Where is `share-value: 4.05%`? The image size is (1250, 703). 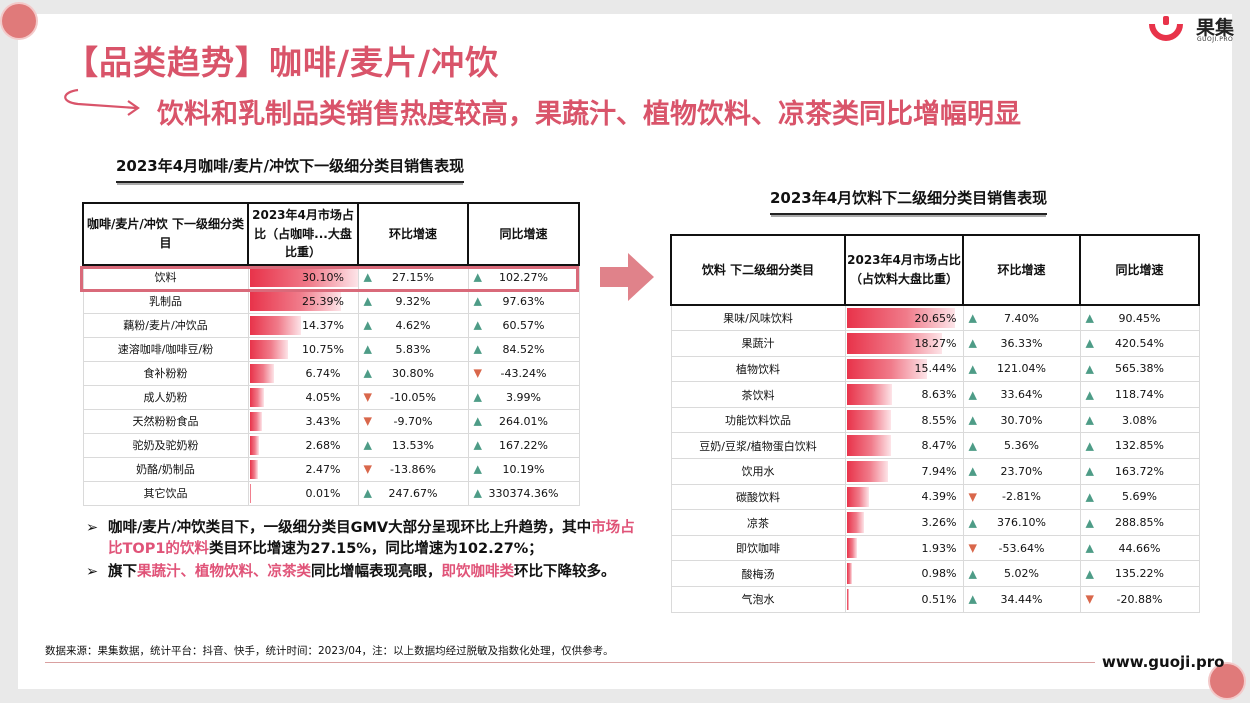
share-value: 4.05% is located at coordinates (323, 397).